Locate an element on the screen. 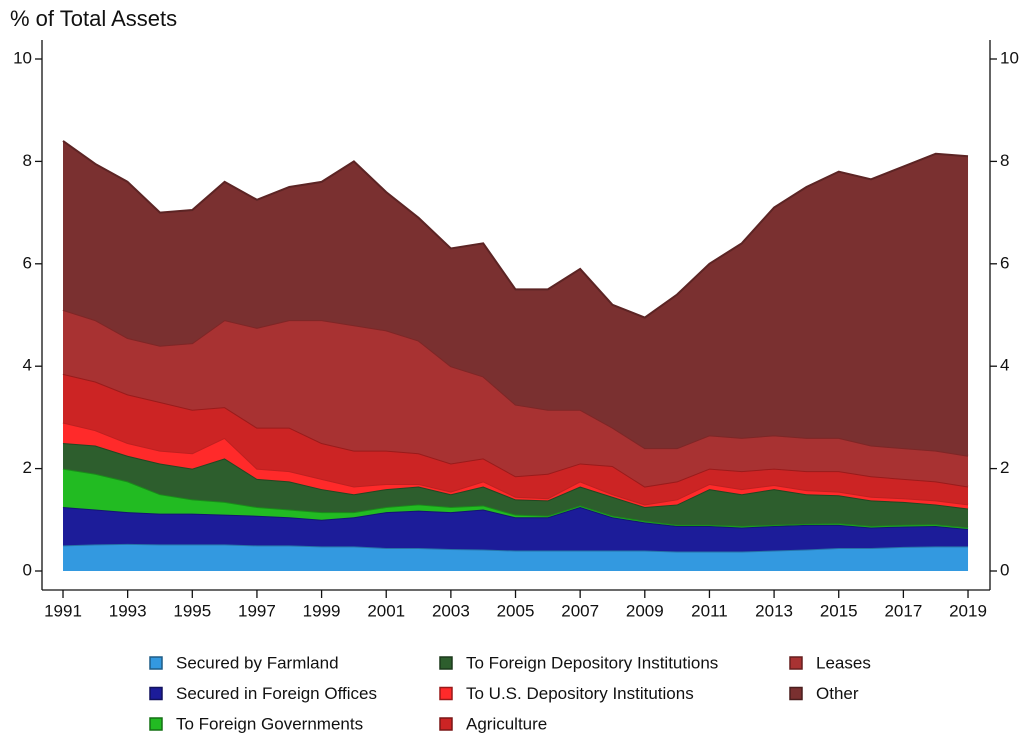 This screenshot has height=736, width=1032. y2-tick-label: 10 is located at coordinates (1009, 57).